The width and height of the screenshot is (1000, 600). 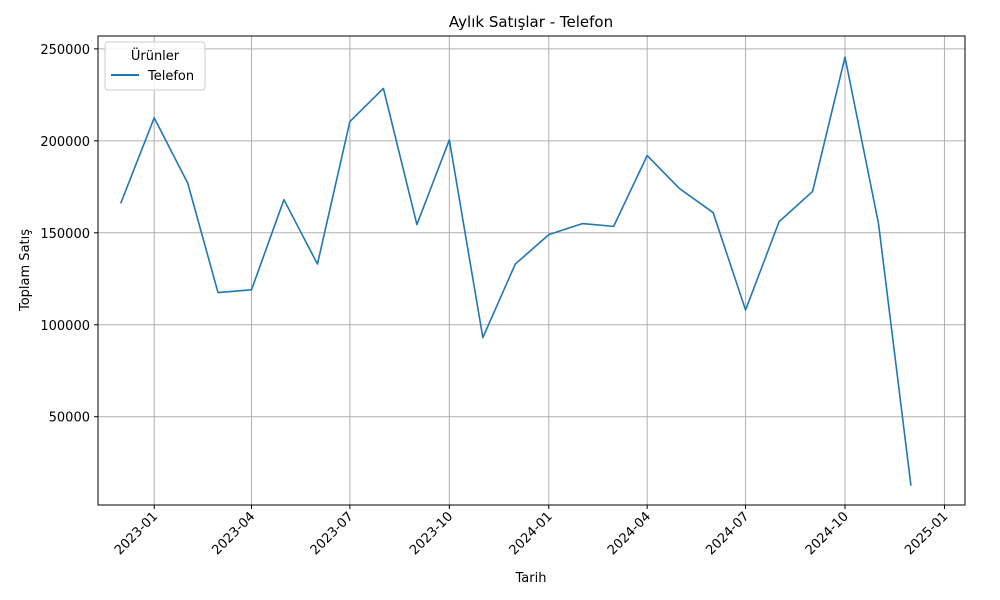 I want to click on y-tick-label: 250000, so click(x=65, y=50).